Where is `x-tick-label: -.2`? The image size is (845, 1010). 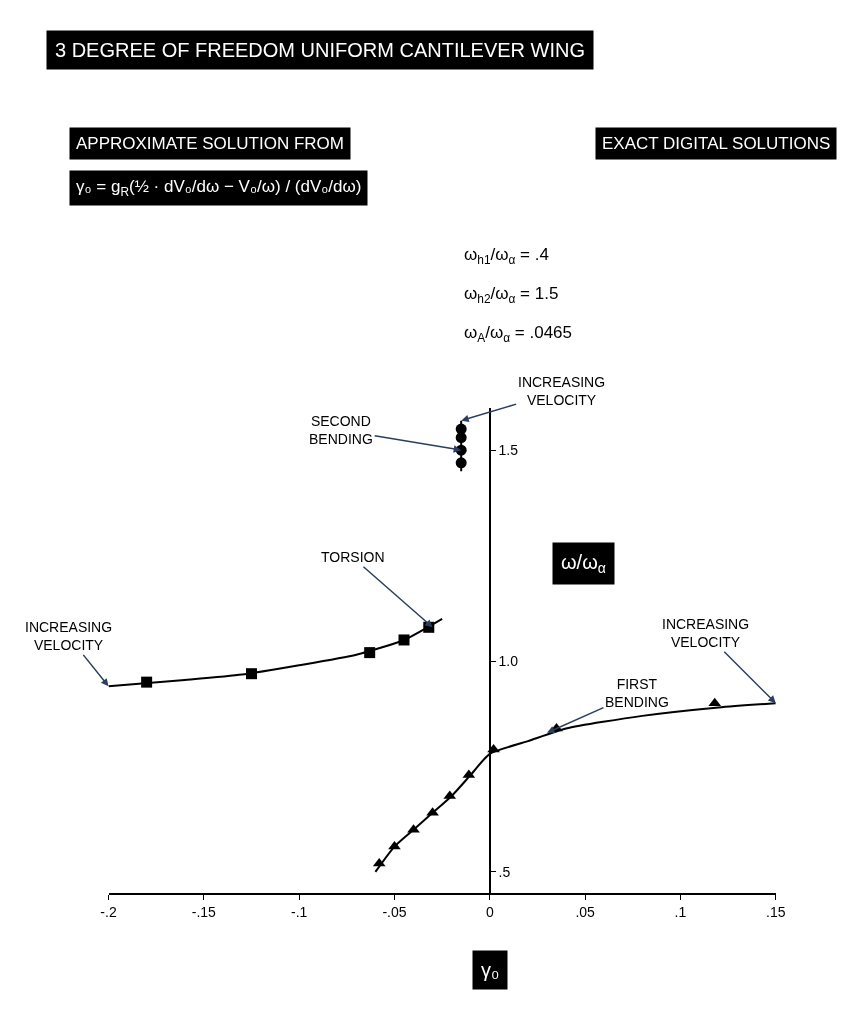
x-tick-label: -.2 is located at coordinates (108, 911).